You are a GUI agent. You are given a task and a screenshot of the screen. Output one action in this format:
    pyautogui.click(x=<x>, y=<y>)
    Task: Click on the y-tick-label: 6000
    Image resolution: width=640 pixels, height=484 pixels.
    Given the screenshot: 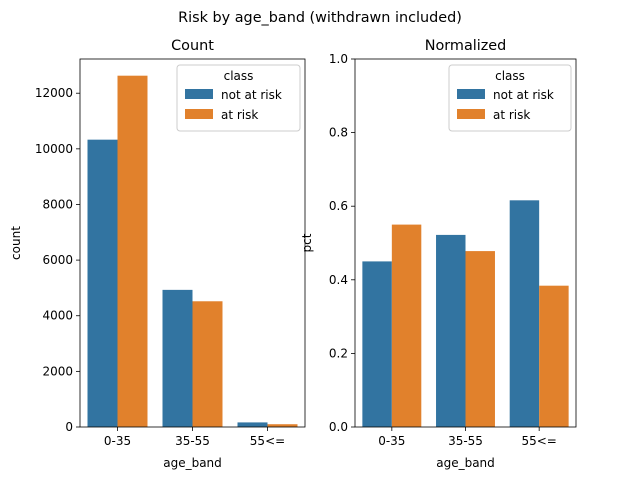 What is the action you would take?
    pyautogui.click(x=57, y=260)
    